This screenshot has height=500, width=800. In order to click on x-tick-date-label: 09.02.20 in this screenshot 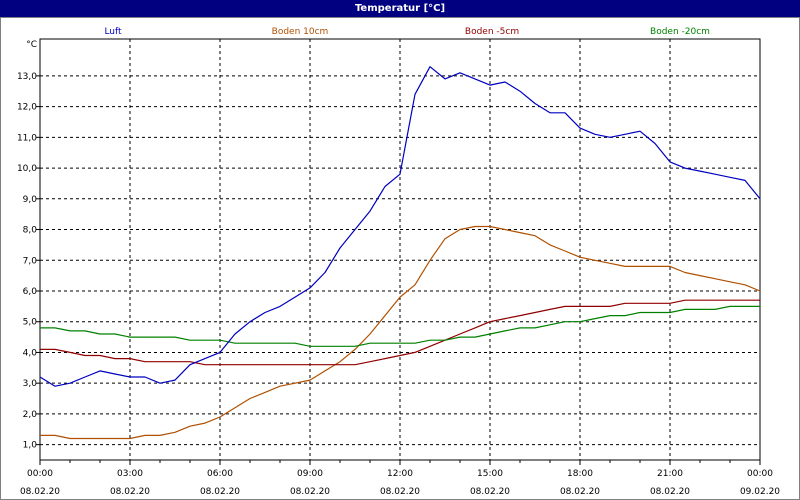, I will do `click(760, 492)`.